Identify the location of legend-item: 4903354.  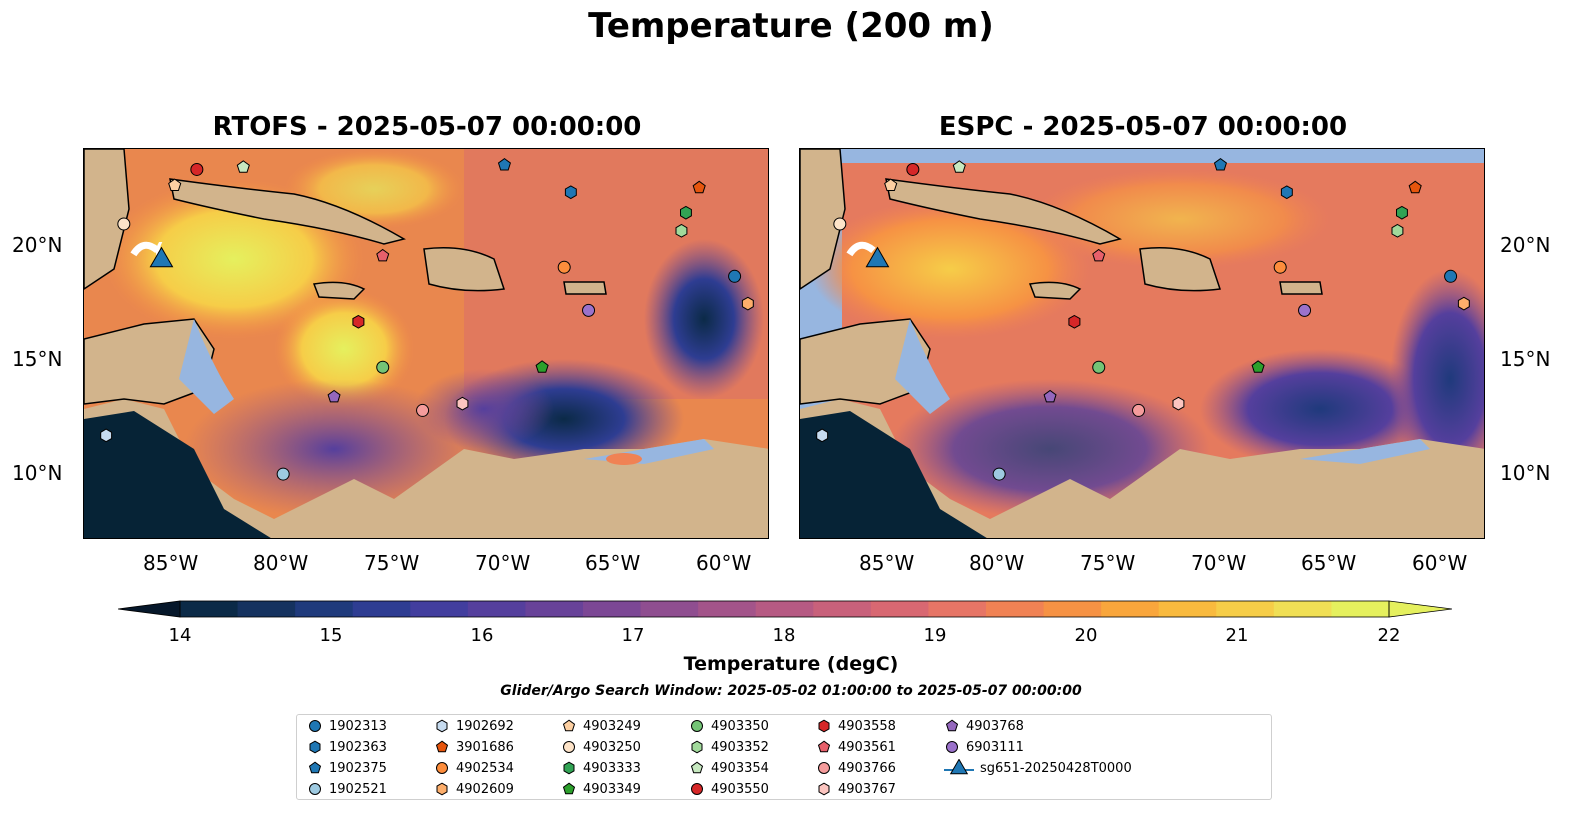
(729, 768).